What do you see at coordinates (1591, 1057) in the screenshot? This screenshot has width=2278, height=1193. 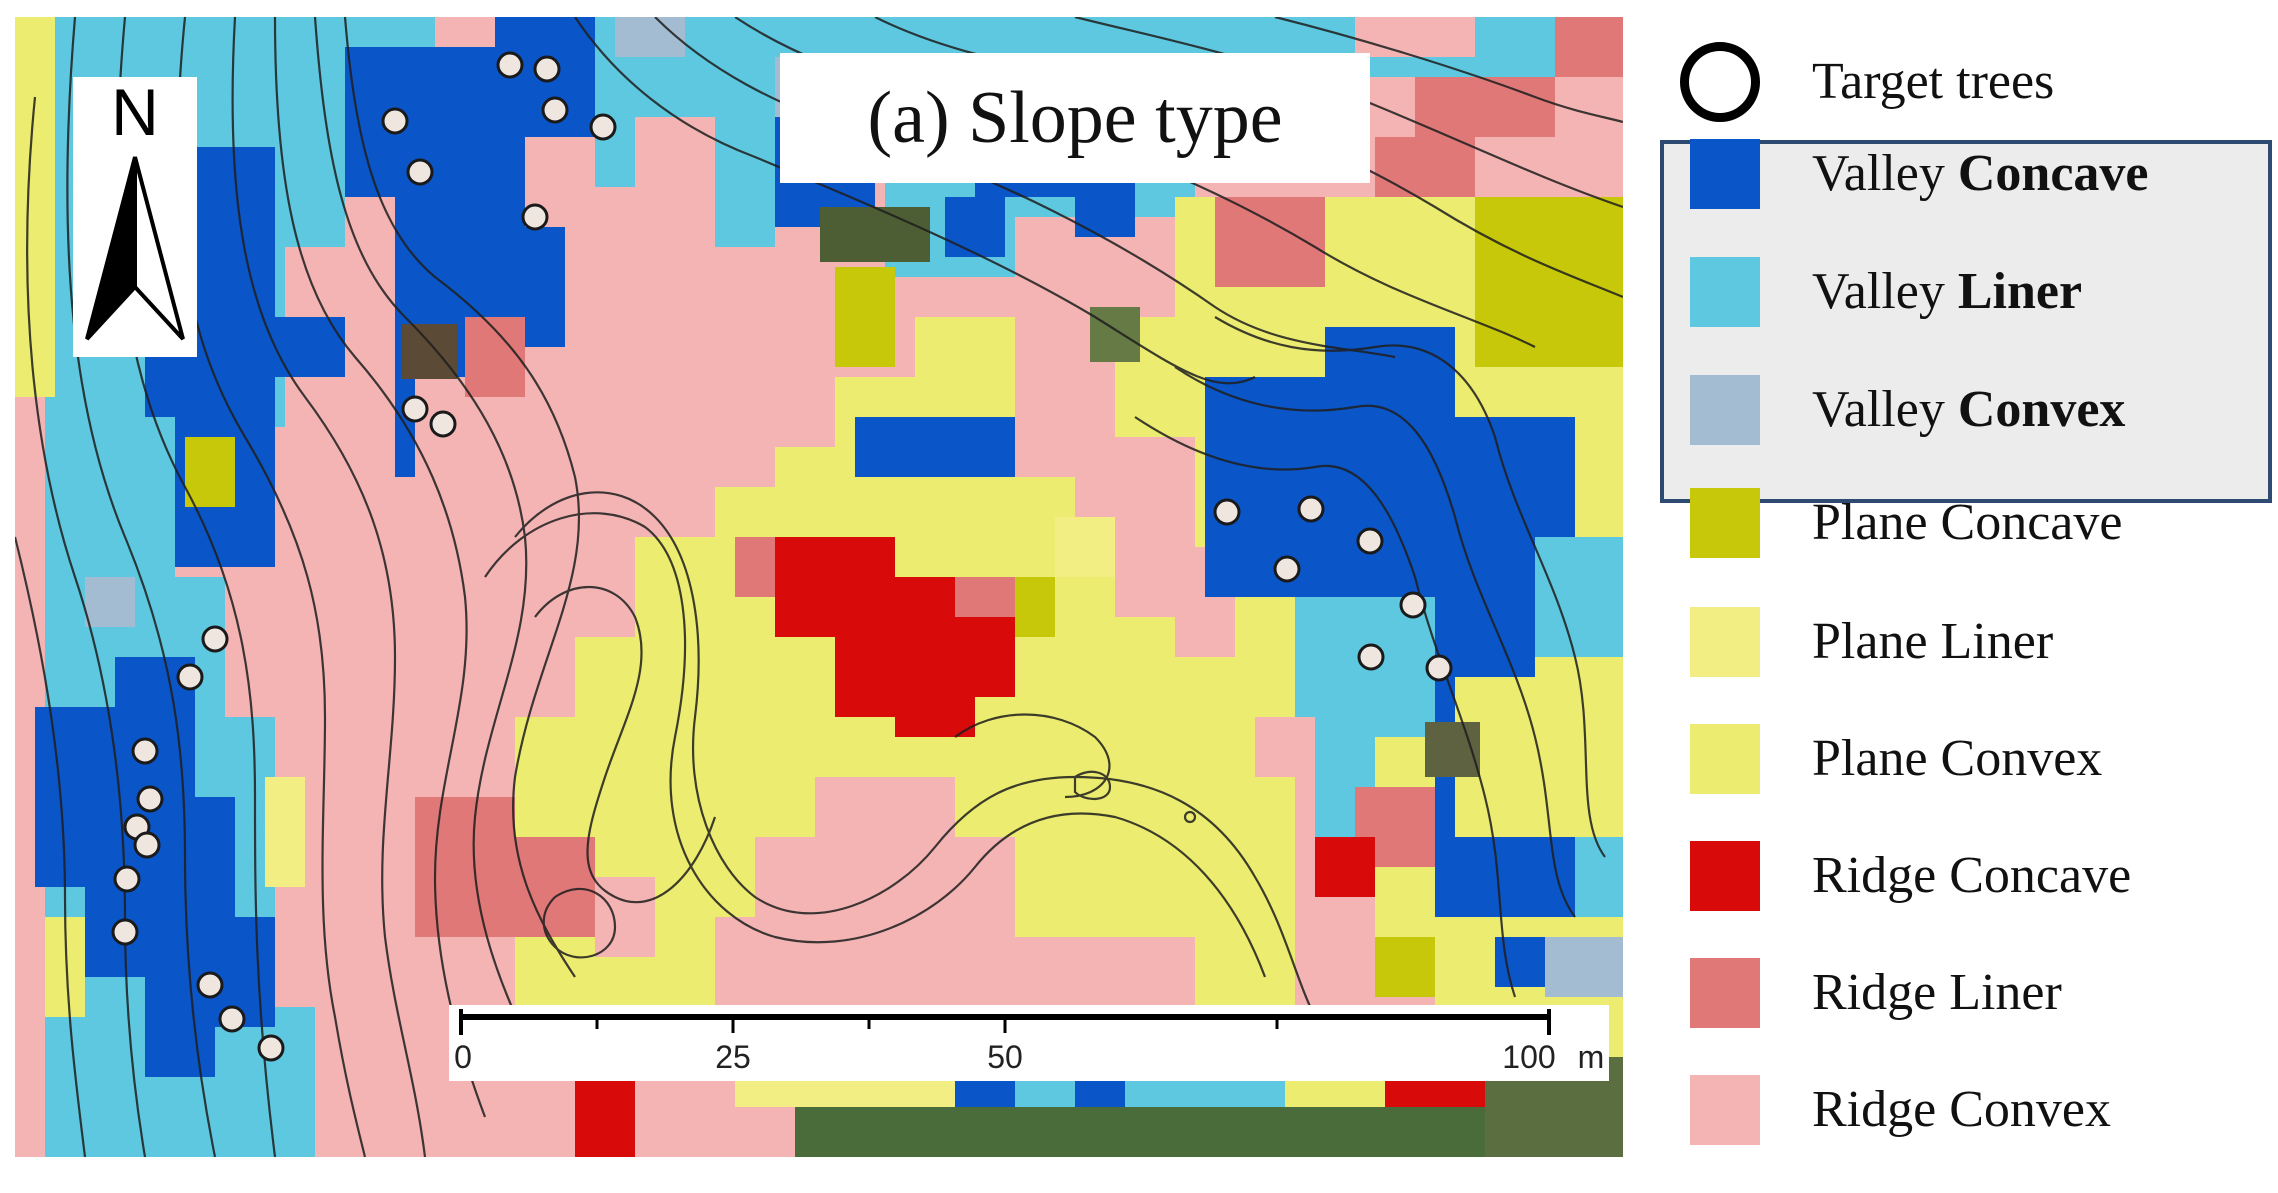 I see `scale-unit: m` at bounding box center [1591, 1057].